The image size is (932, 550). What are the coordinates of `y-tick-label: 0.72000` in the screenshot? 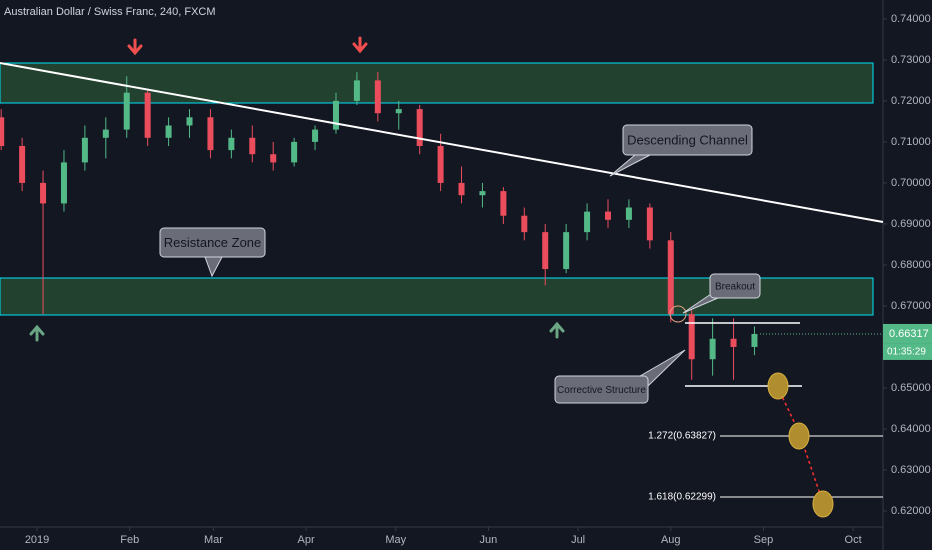 It's located at (911, 101).